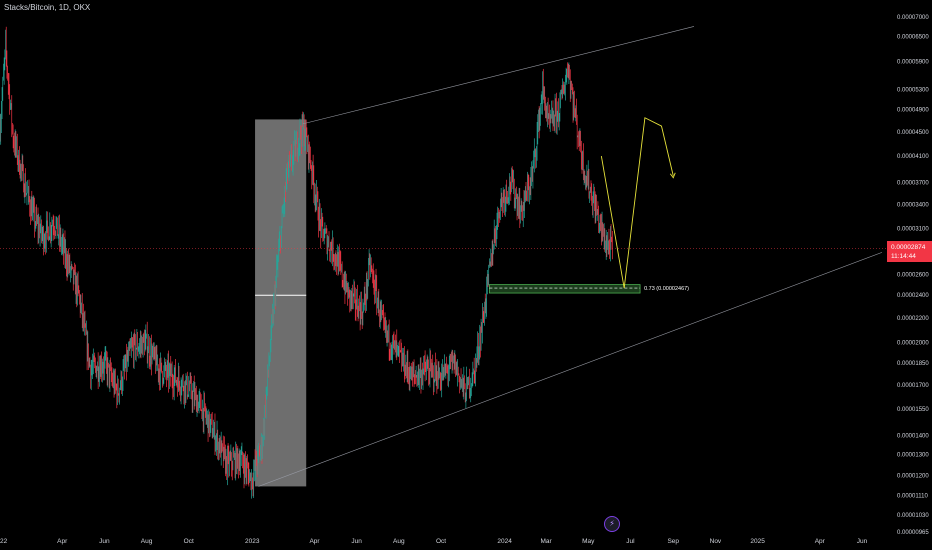 This screenshot has width=932, height=550. I want to click on shaded-range-box, so click(281, 303).